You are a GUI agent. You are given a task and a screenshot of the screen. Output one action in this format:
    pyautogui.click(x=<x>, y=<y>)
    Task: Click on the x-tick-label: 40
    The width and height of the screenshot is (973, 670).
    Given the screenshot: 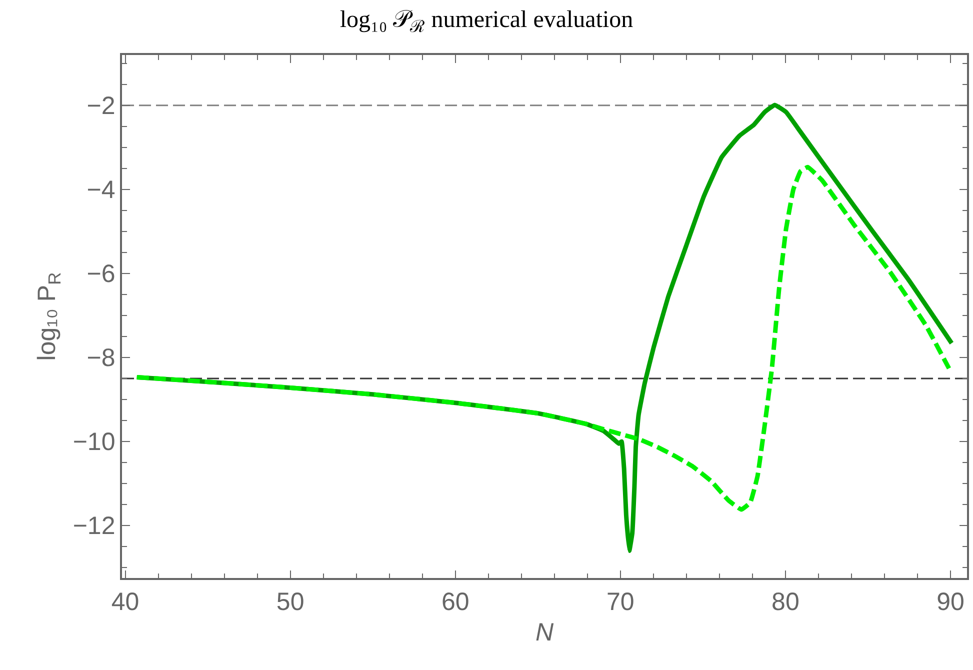 What is the action you would take?
    pyautogui.click(x=125, y=602)
    